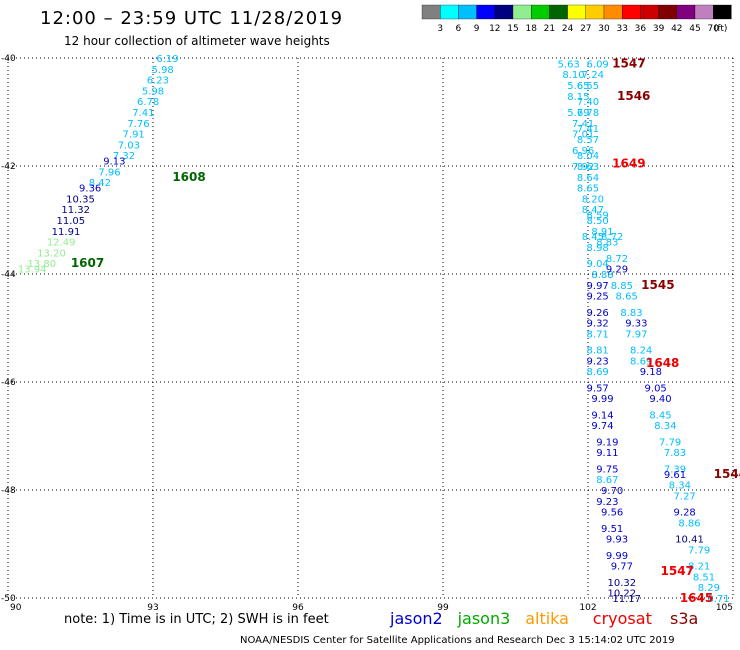  What do you see at coordinates (656, 388) in the screenshot?
I see `swh-value: 9.05` at bounding box center [656, 388].